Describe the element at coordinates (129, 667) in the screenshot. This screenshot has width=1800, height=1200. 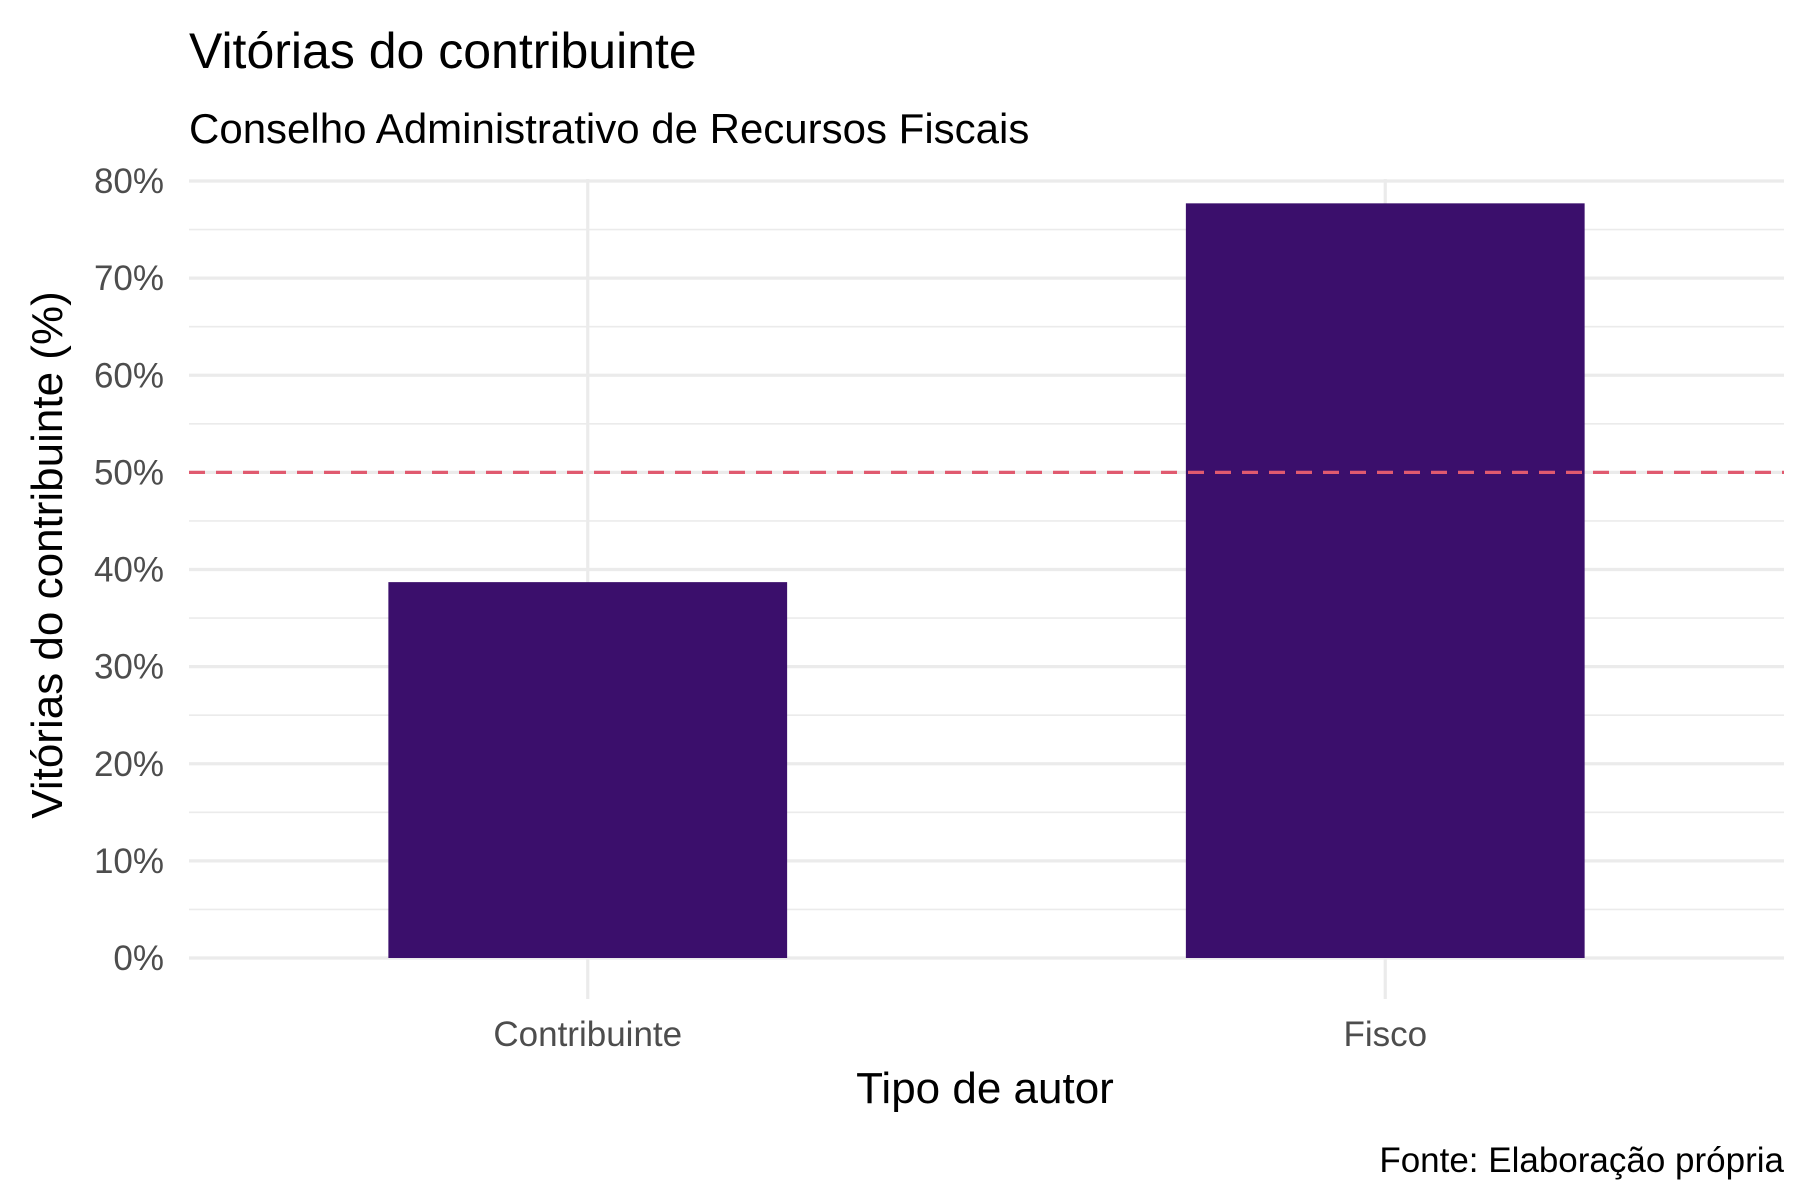
I see `y-tick-label: 30%` at that location.